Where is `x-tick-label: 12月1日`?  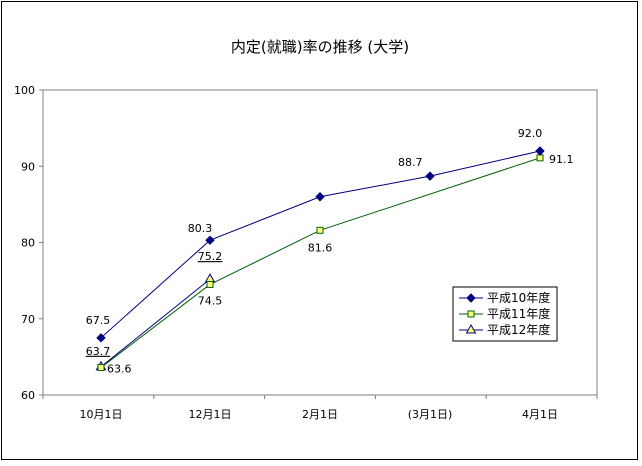 x-tick-label: 12月1日 is located at coordinates (210, 414).